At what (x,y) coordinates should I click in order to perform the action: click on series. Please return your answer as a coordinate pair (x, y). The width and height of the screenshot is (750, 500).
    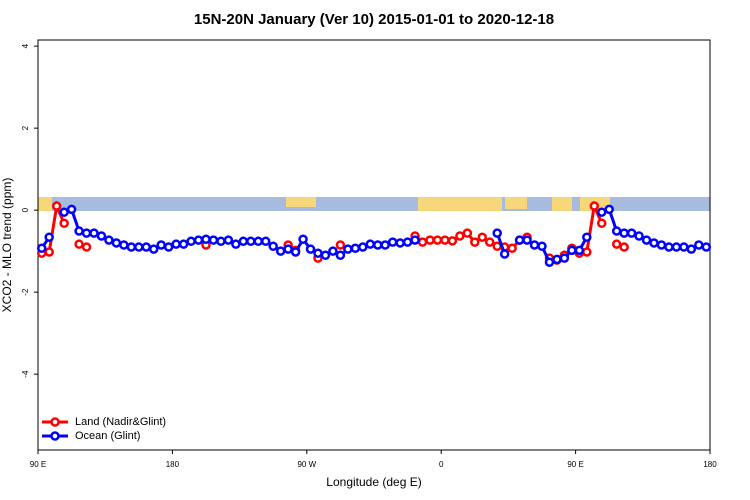
    Looking at the image, I should click on (374, 235).